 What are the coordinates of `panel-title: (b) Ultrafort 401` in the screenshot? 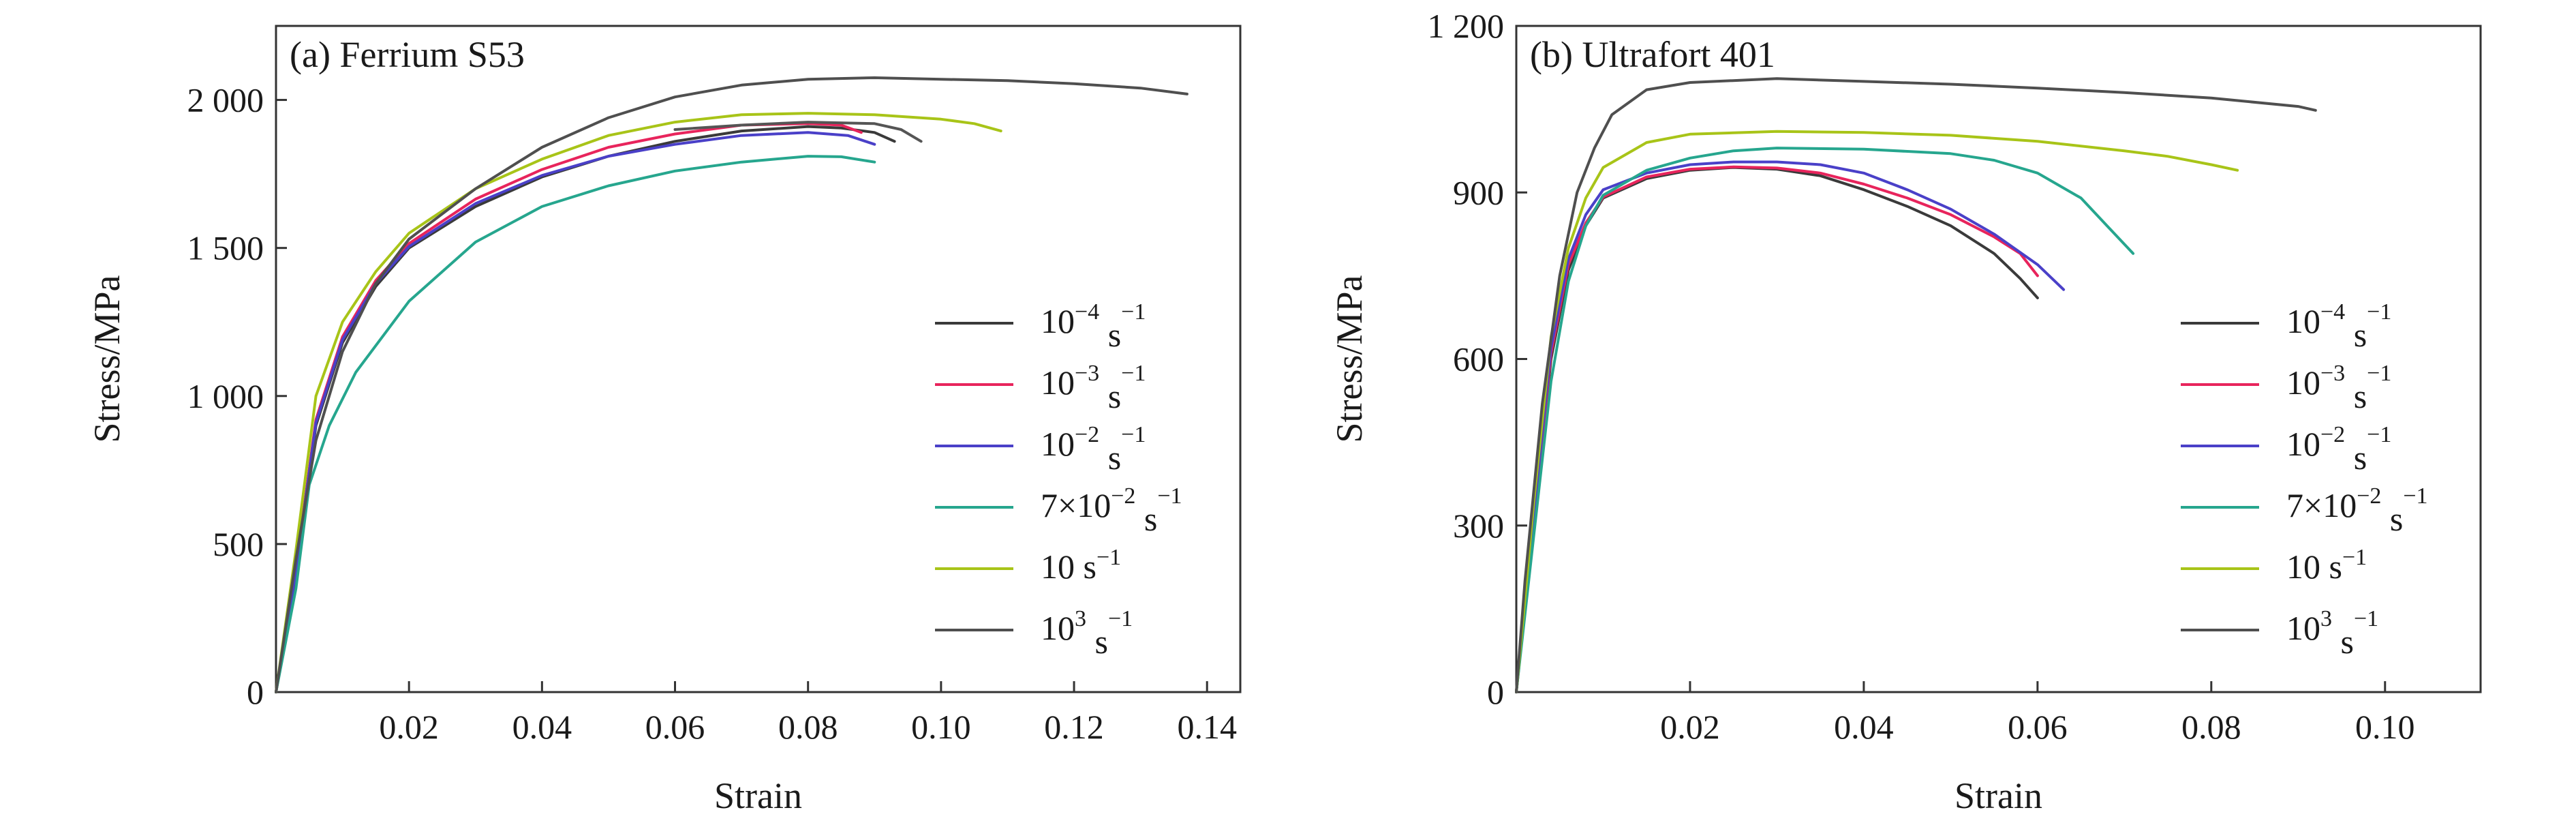 It's located at (1652, 55).